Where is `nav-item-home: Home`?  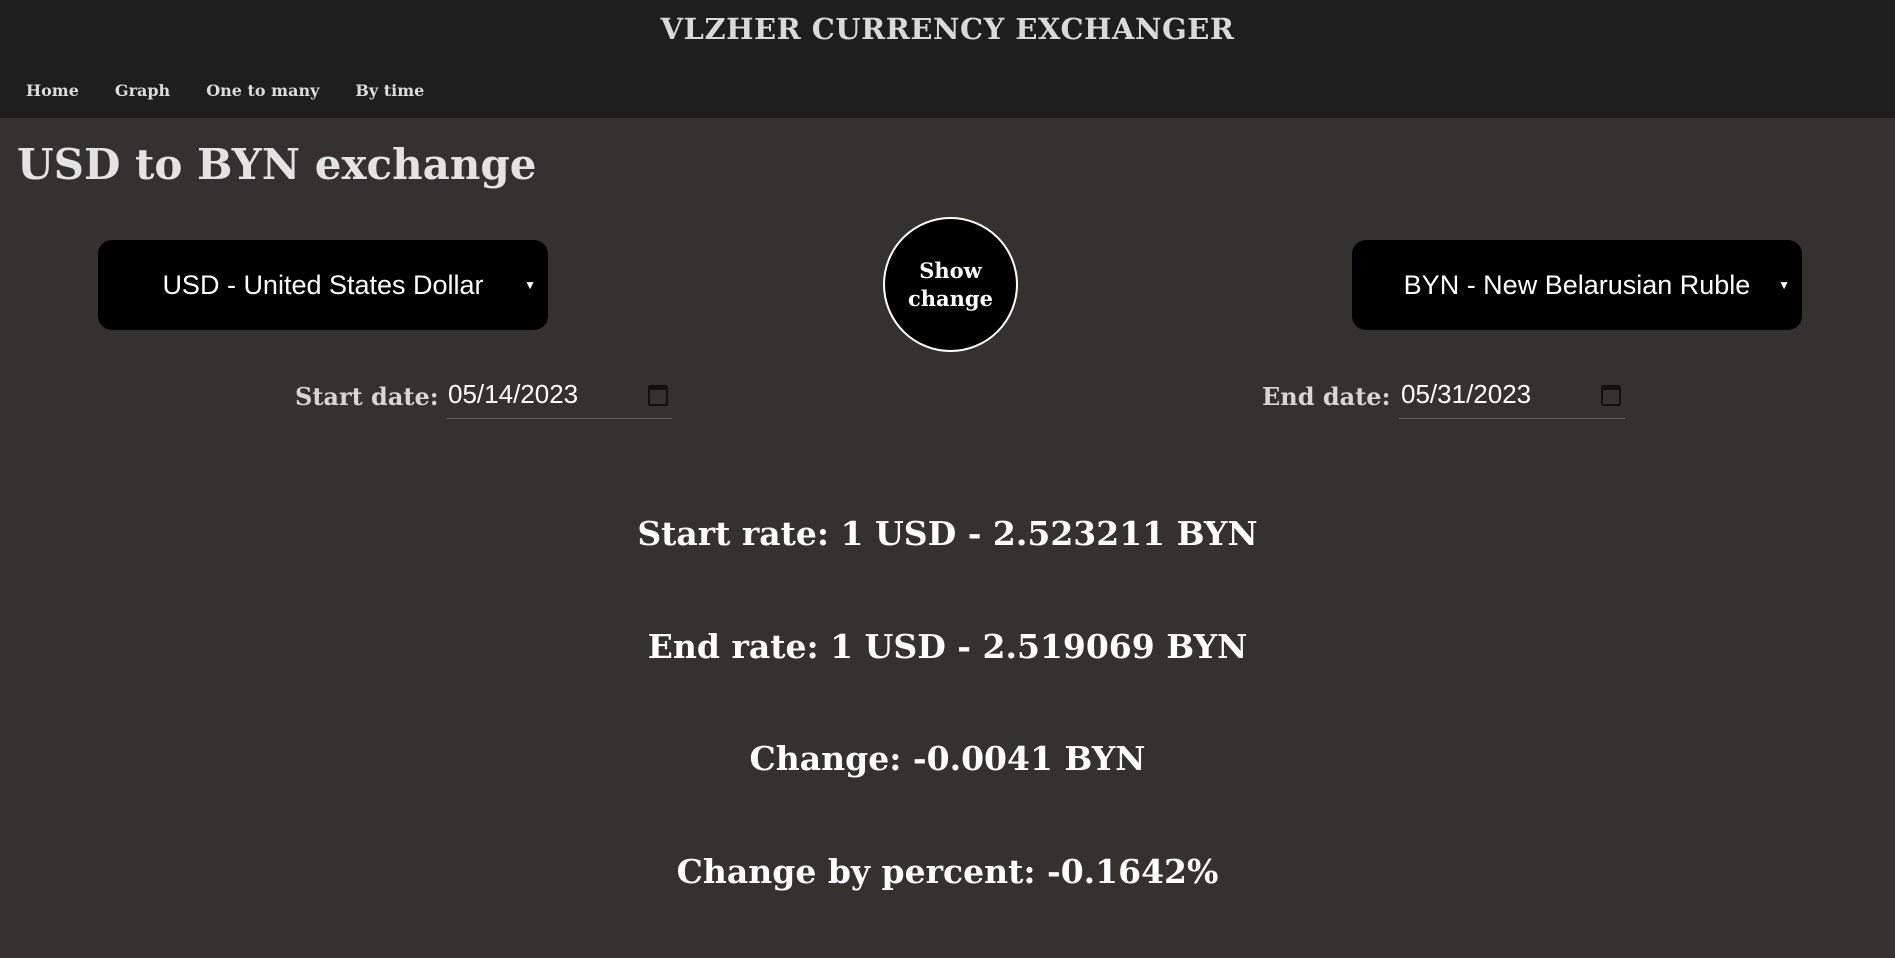
nav-item-home: Home is located at coordinates (52, 90).